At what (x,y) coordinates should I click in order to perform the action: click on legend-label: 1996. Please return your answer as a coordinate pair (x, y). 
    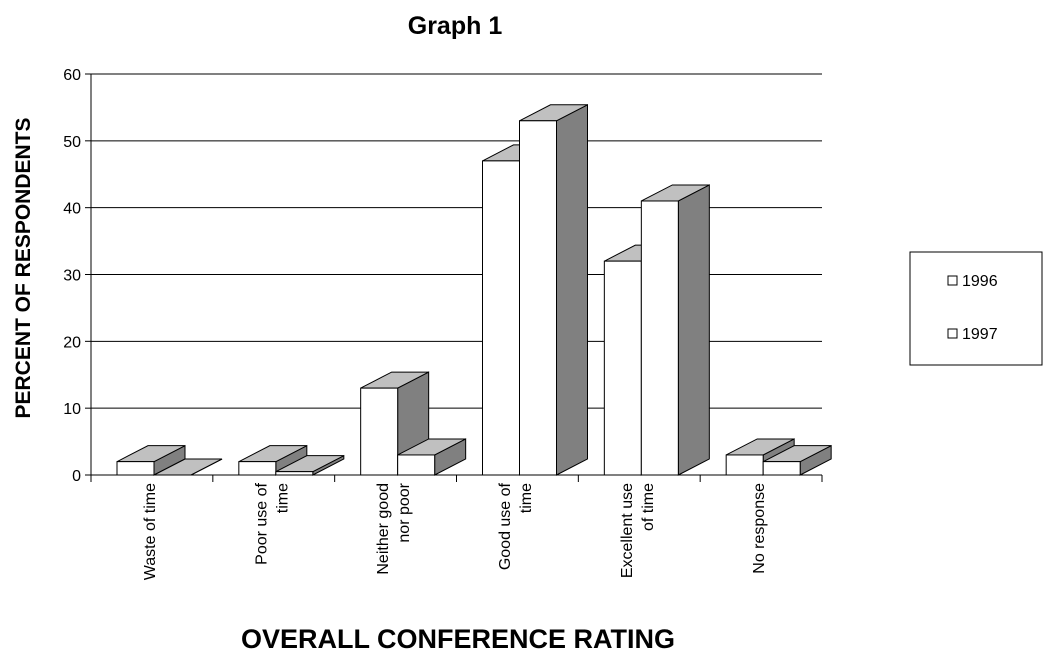
    Looking at the image, I should click on (980, 281).